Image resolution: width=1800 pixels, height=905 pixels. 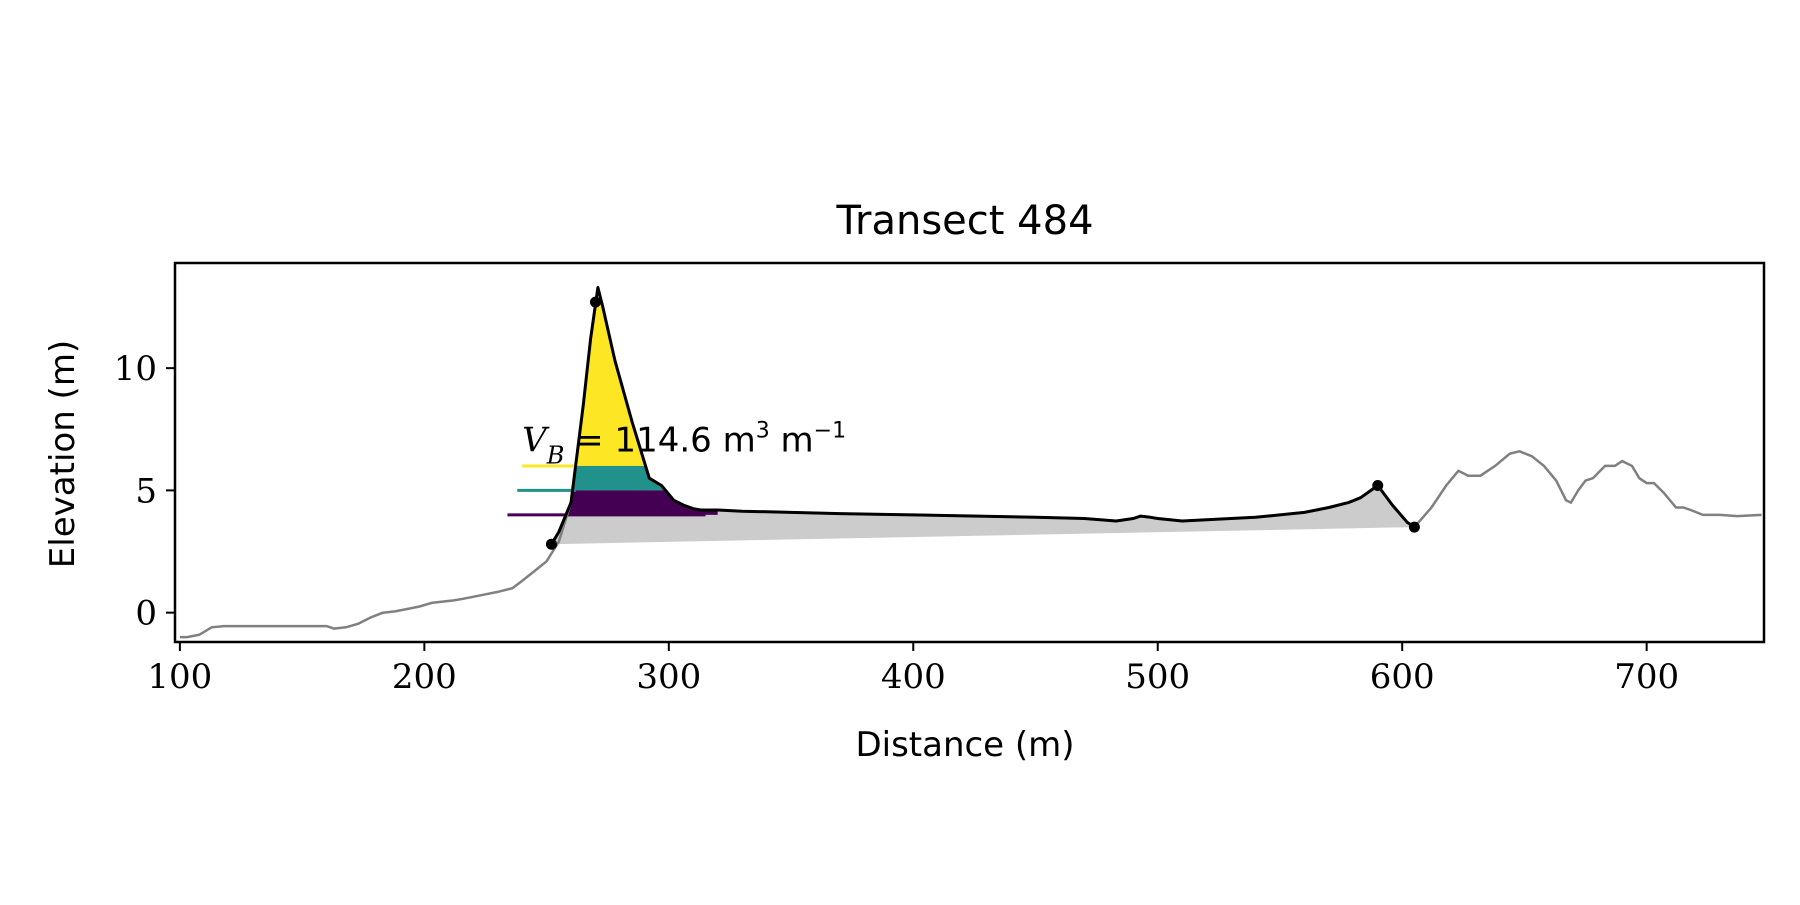 I want to click on x-tick-label: 300, so click(x=668, y=677).